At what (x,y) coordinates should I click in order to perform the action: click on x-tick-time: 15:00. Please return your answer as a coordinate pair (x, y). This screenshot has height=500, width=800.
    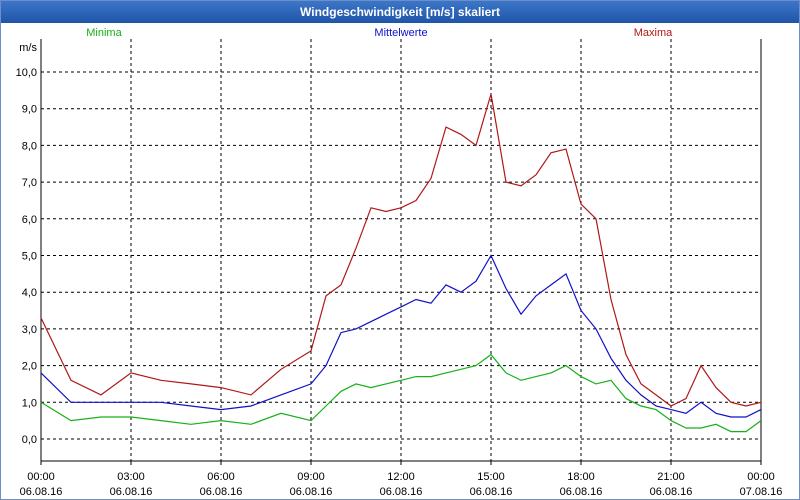
    Looking at the image, I should click on (491, 477).